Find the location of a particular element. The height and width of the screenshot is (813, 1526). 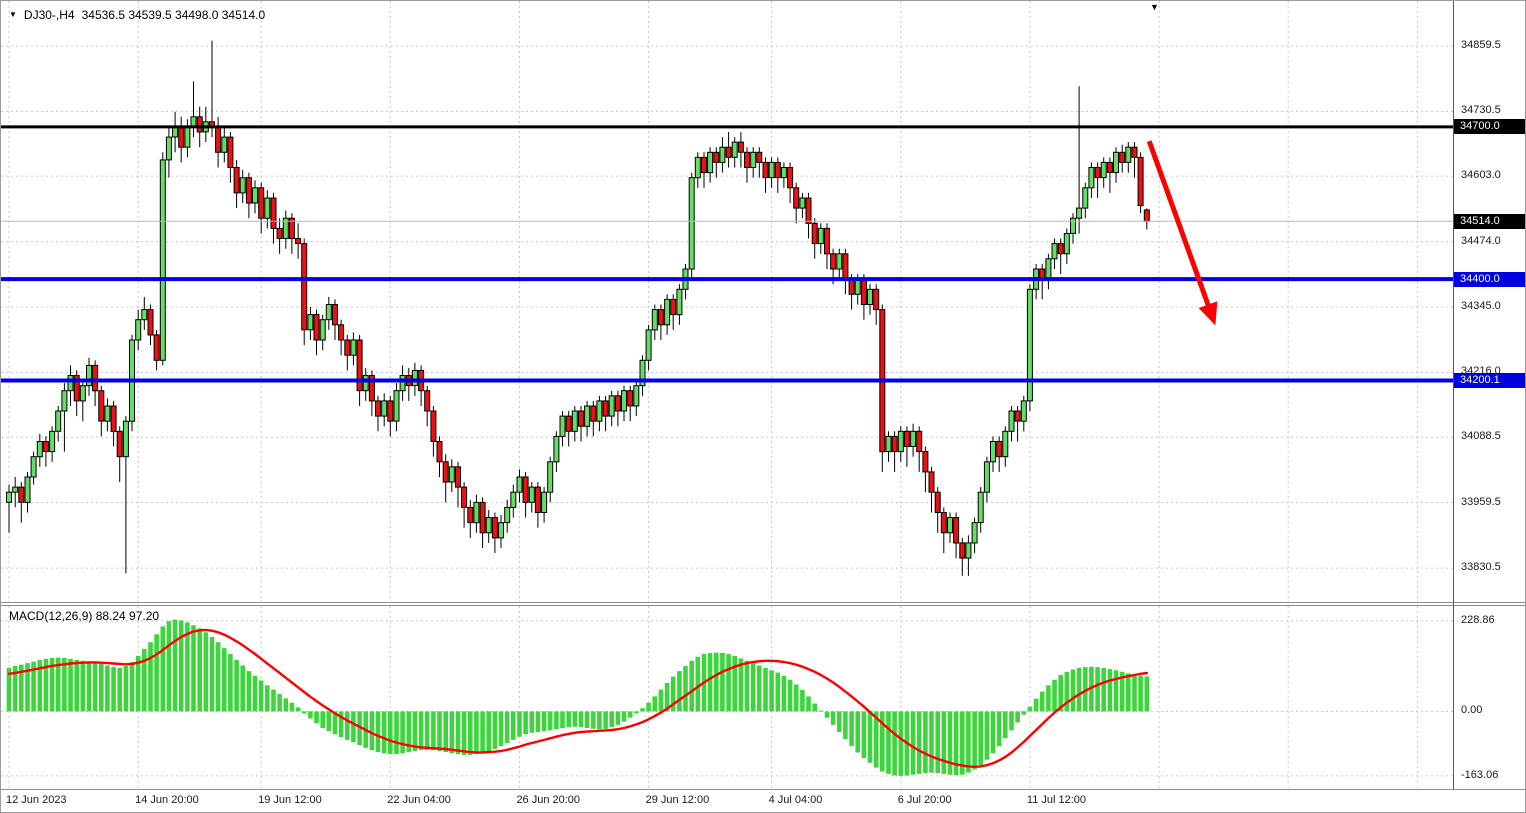

date-axis-label: 14 Jun 20:00 is located at coordinates (167, 800).